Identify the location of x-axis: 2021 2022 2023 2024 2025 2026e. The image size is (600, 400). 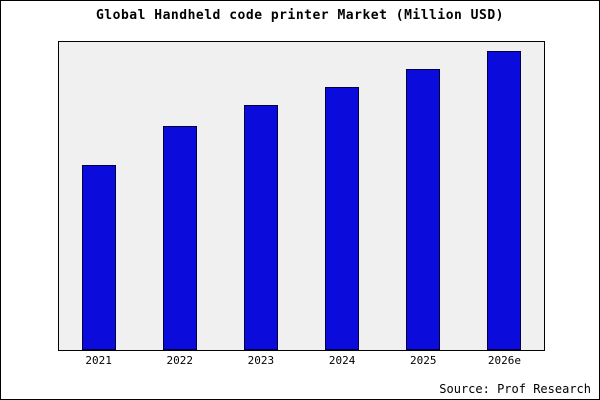
(301, 360).